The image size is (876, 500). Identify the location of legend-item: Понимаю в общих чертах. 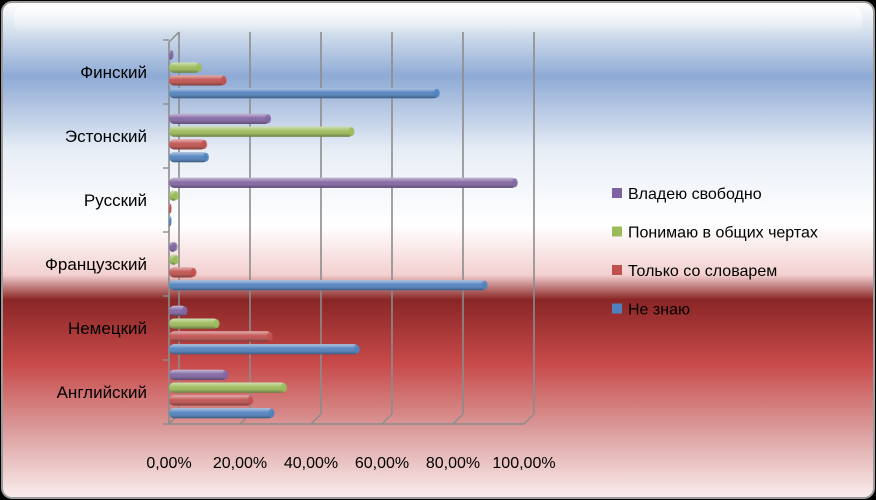
(715, 233).